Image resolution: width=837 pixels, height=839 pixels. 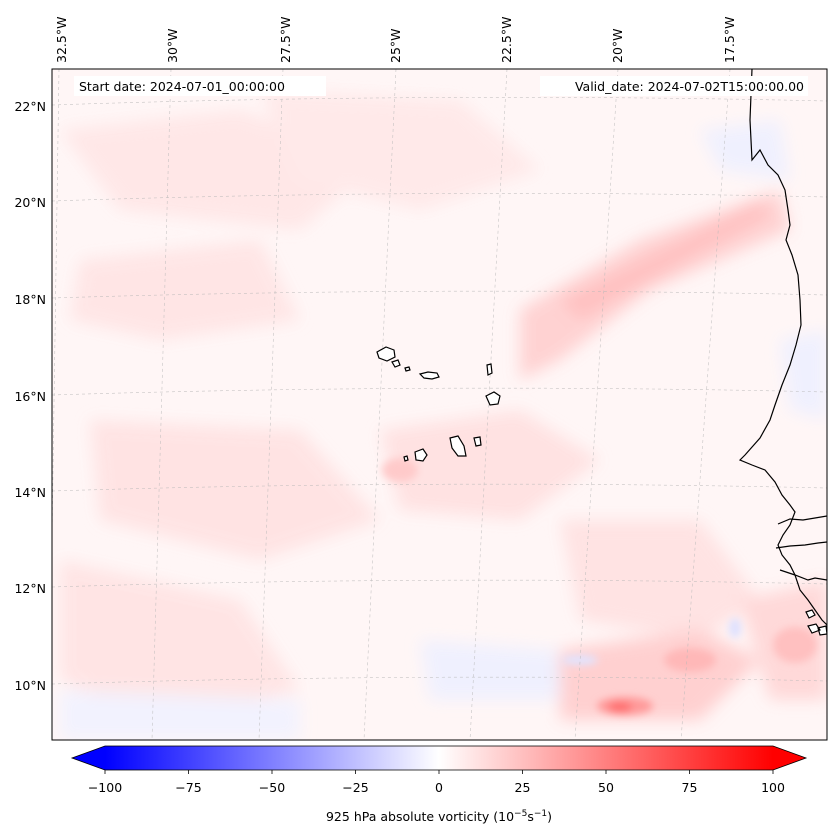 I want to click on meridian-20w, so click(x=596, y=404).